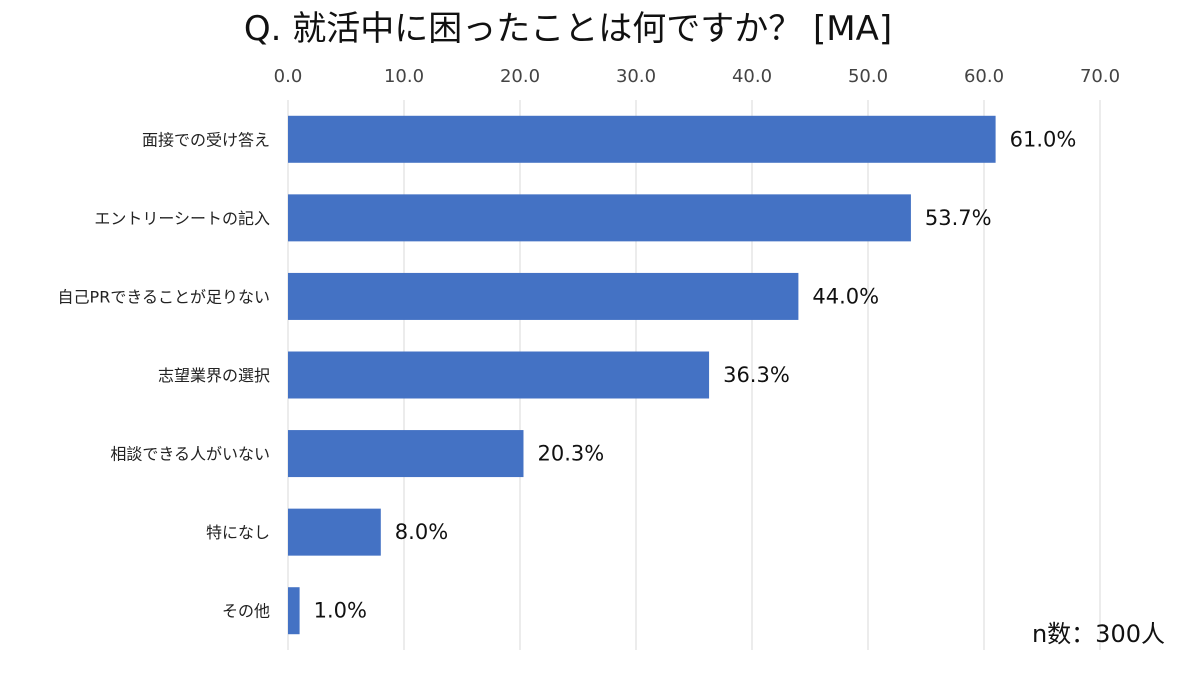  Describe the element at coordinates (190, 454) in the screenshot. I see `category-label: 相談できる人がいない` at that location.